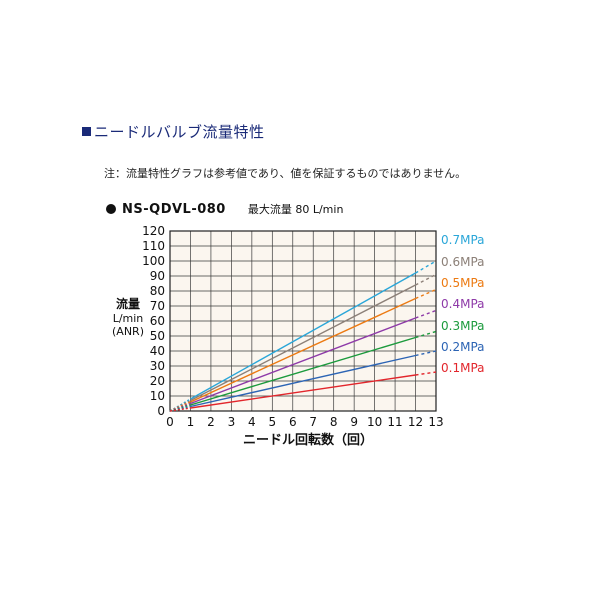 Image resolution: width=600 pixels, height=600 pixels. Describe the element at coordinates (157, 366) in the screenshot. I see `y-tick-label: 30` at that location.